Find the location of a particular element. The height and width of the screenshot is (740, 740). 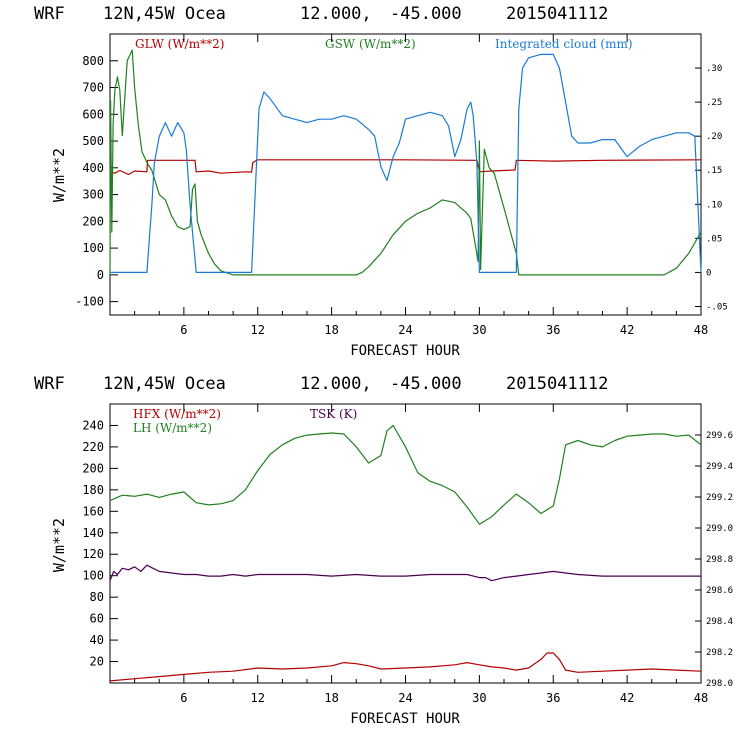

panel2-y-tick-label: 180 is located at coordinates (93, 490).